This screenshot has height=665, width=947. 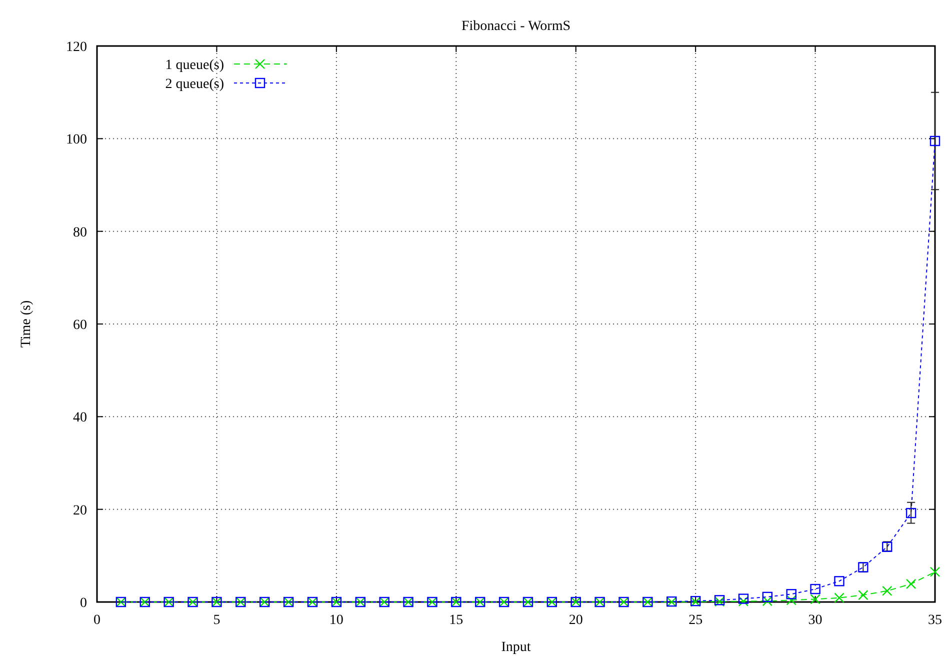 What do you see at coordinates (194, 65) in the screenshot?
I see `legend-label: 1 queue(s)` at bounding box center [194, 65].